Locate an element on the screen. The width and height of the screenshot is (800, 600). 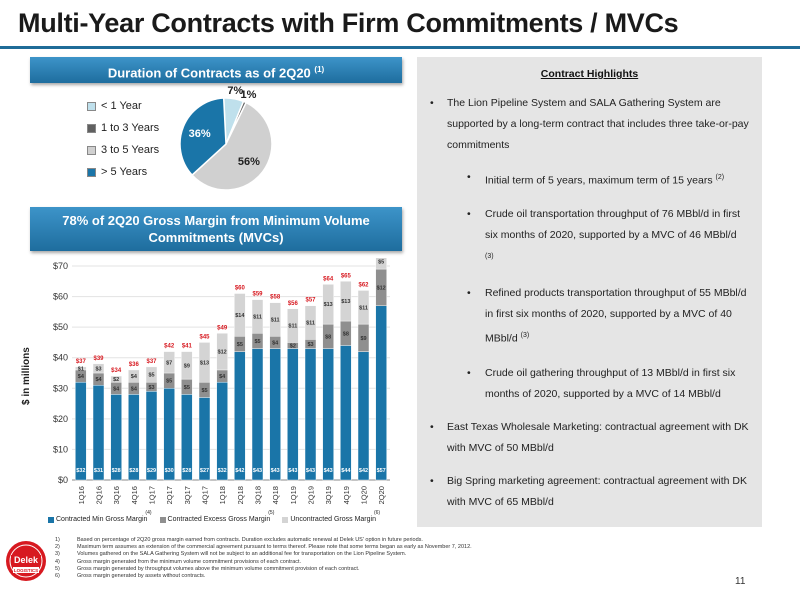
bar-total-label: $49 is located at coordinates (222, 328).